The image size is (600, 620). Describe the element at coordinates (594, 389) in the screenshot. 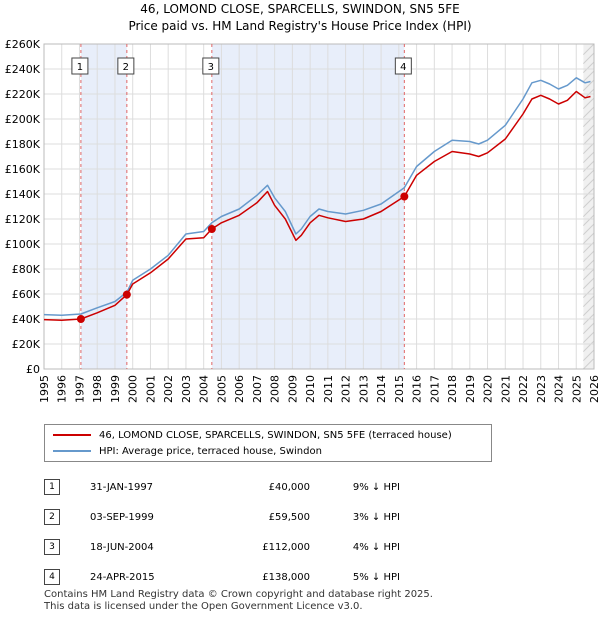

I see `x-tick-label: 2026` at that location.